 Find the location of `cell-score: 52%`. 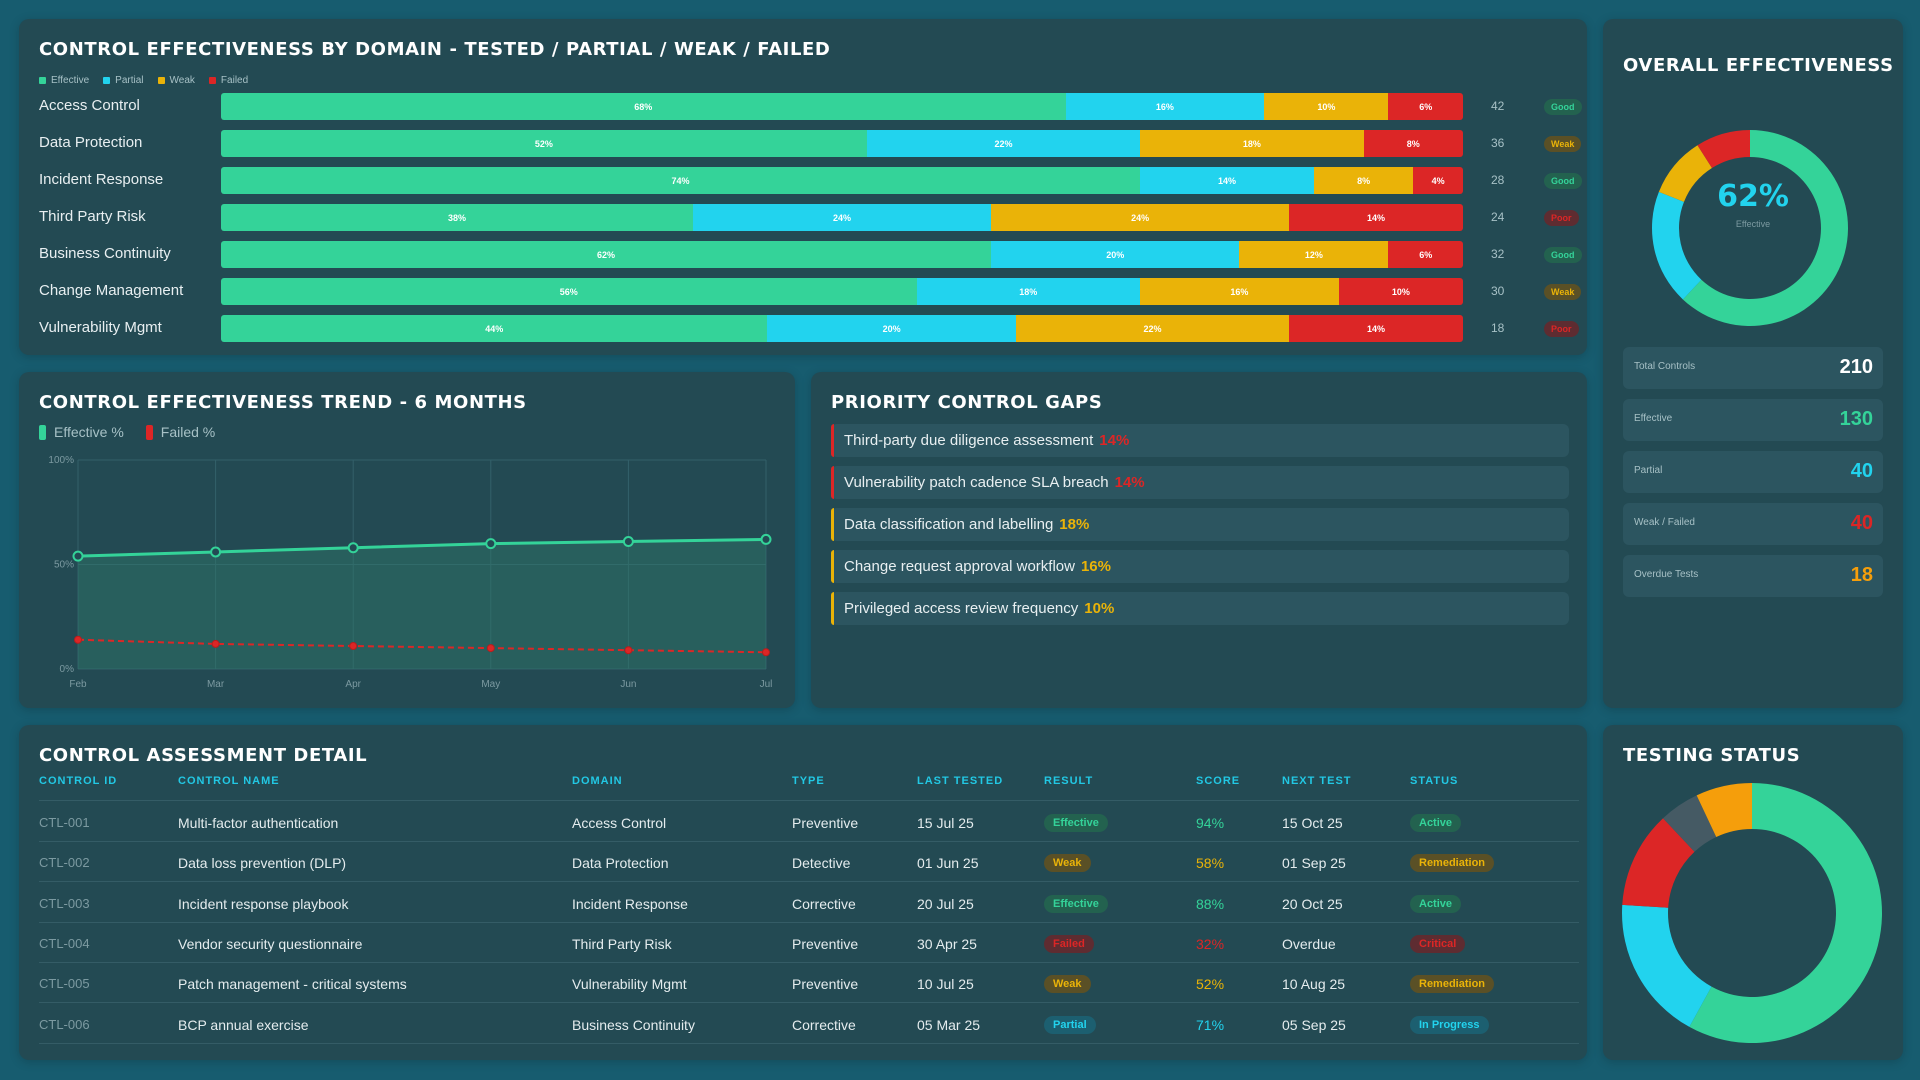

cell-score: 52% is located at coordinates (1210, 984).